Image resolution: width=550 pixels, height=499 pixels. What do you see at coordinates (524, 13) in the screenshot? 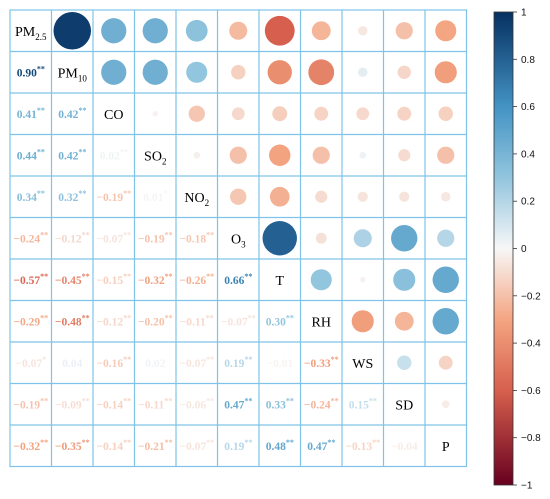
I see `colorbar-tick-label: 1` at bounding box center [524, 13].